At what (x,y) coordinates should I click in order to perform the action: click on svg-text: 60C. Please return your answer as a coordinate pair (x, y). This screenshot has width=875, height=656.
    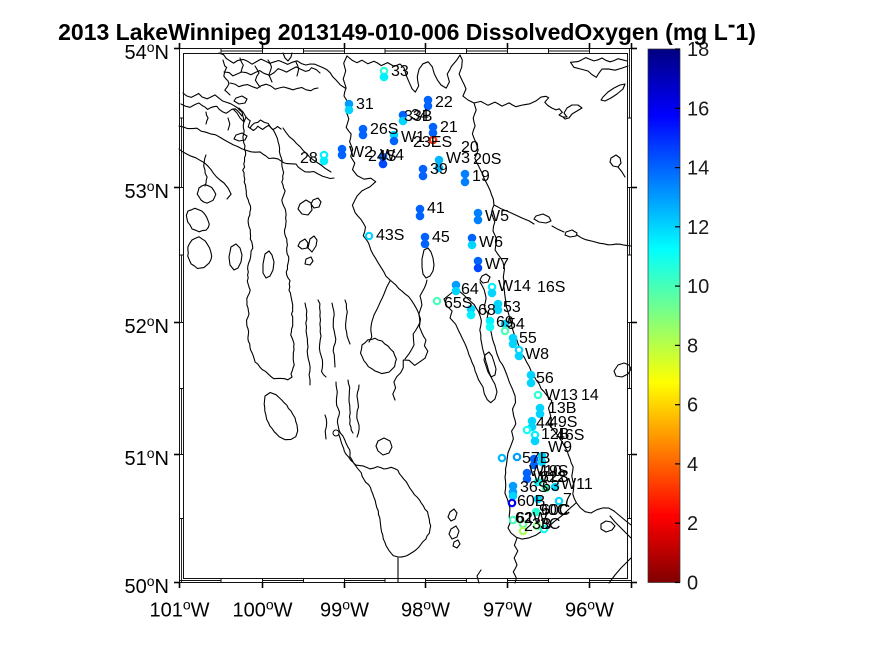
    Looking at the image, I should click on (555, 510).